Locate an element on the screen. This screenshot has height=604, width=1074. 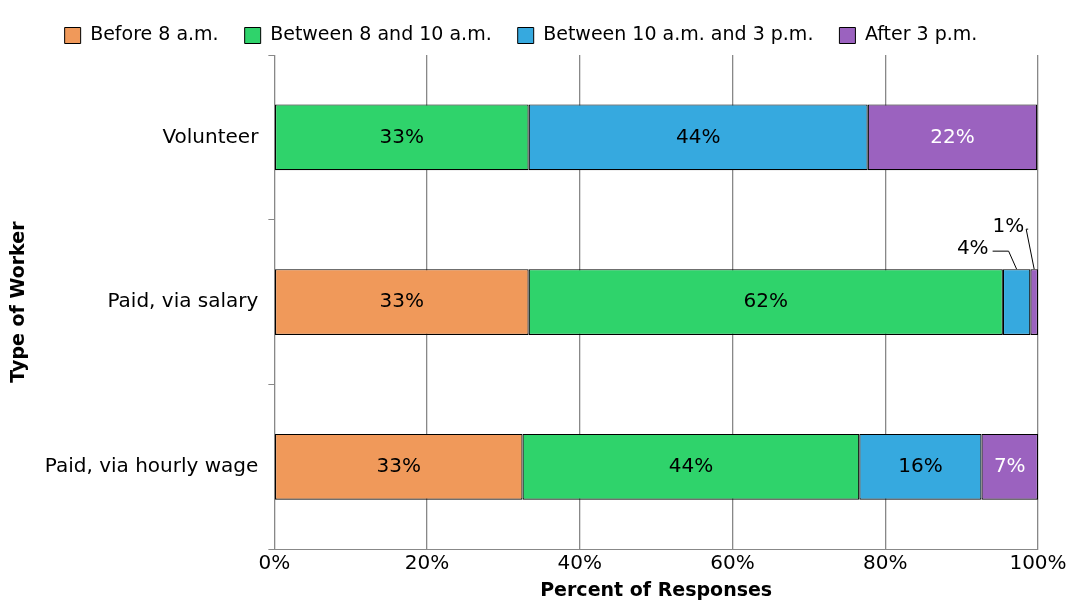
y-tick-label: Volunteer is located at coordinates (211, 135).